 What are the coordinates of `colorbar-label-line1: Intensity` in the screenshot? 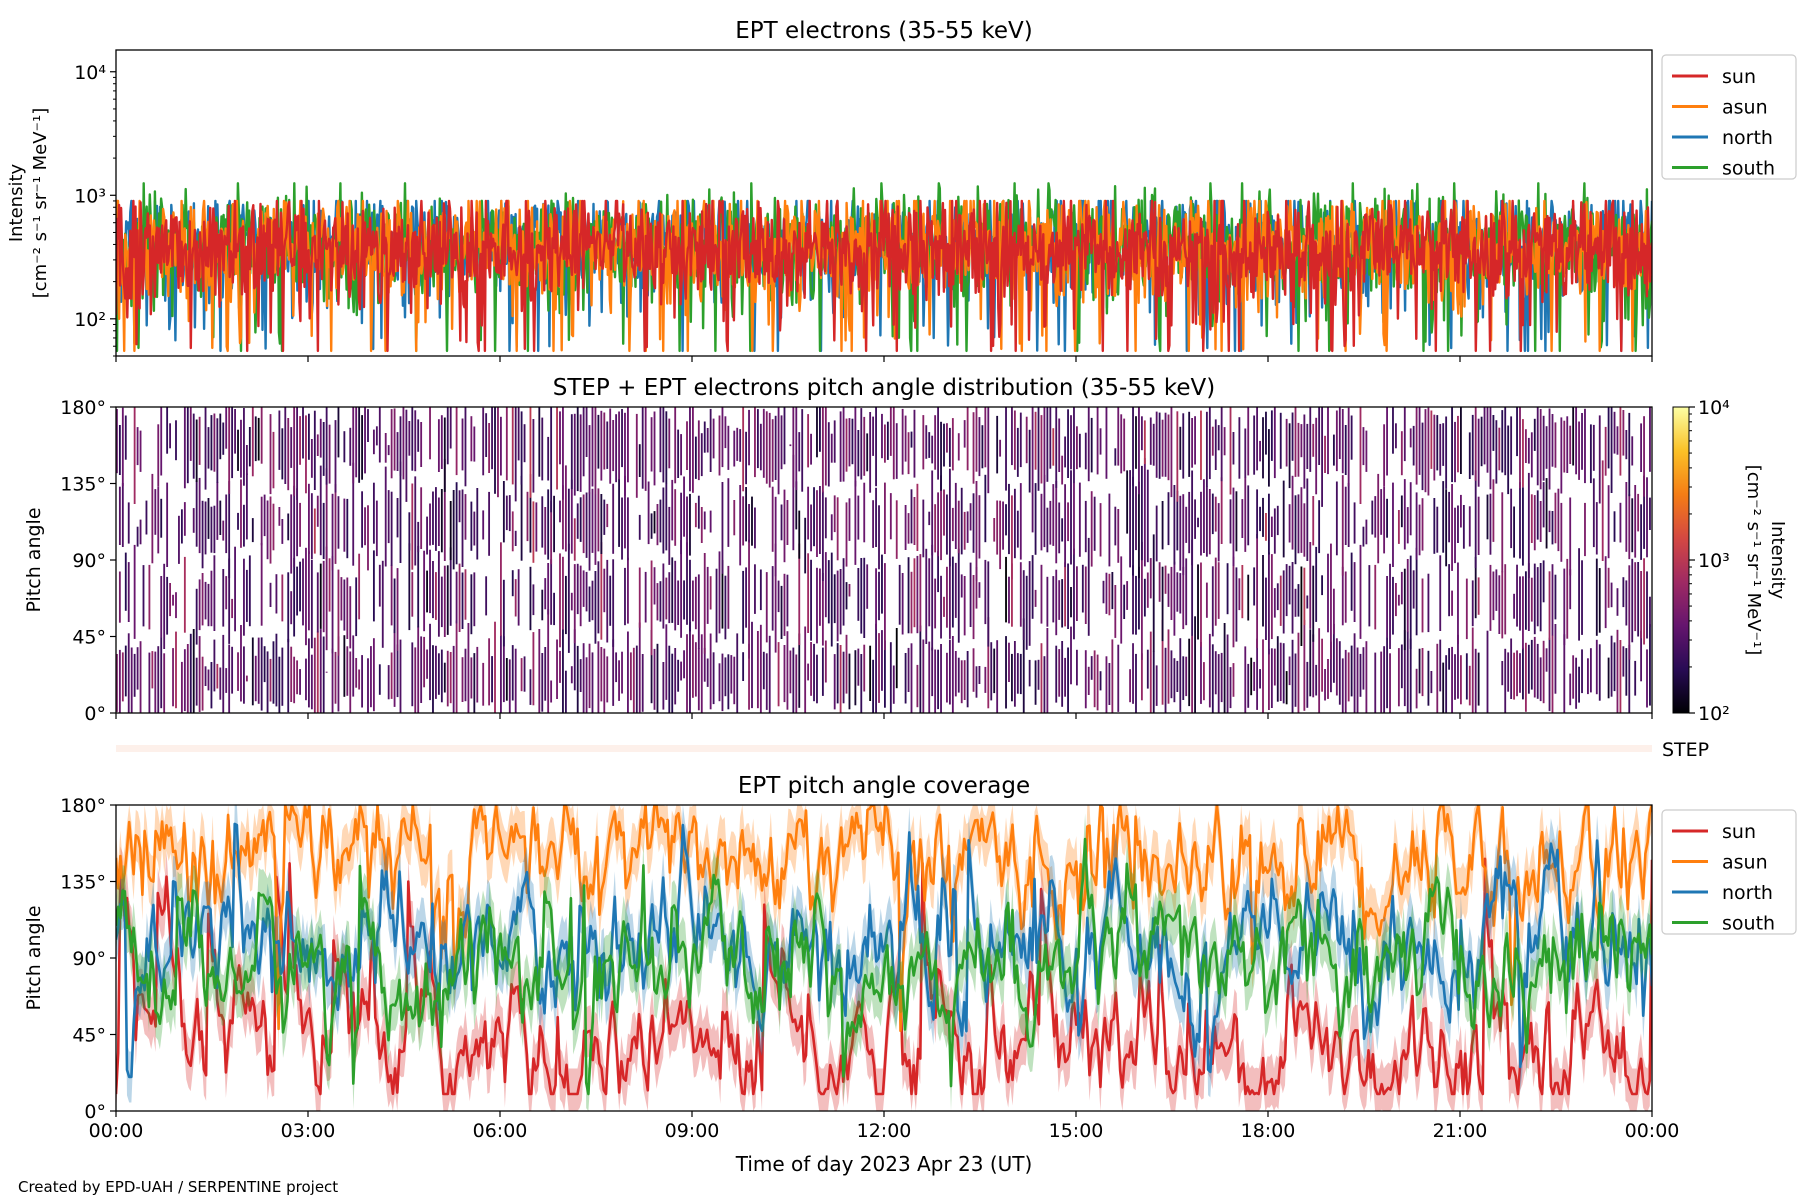 It's located at (1777, 560).